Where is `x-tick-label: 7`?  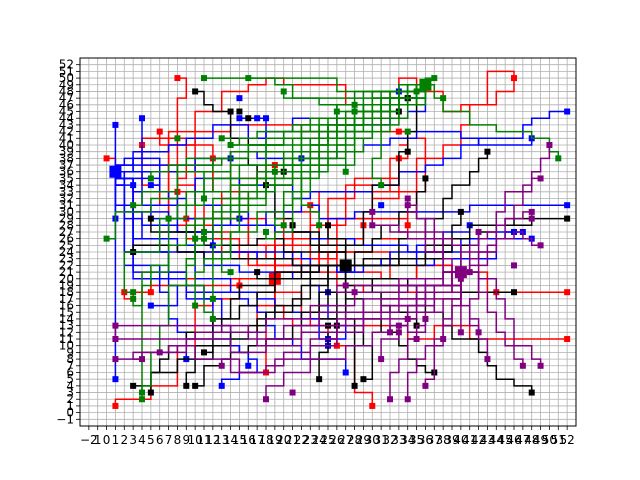
x-tick-label: 7 is located at coordinates (169, 440).